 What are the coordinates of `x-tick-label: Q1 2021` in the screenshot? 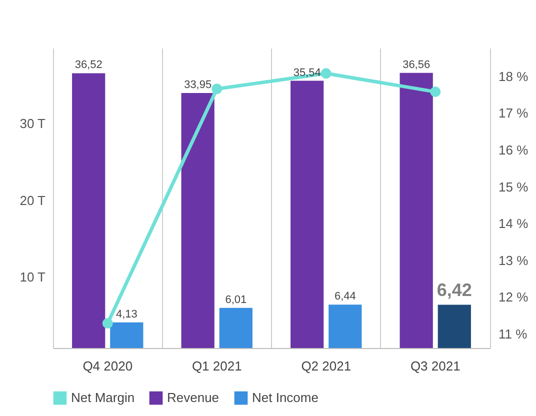 It's located at (217, 366).